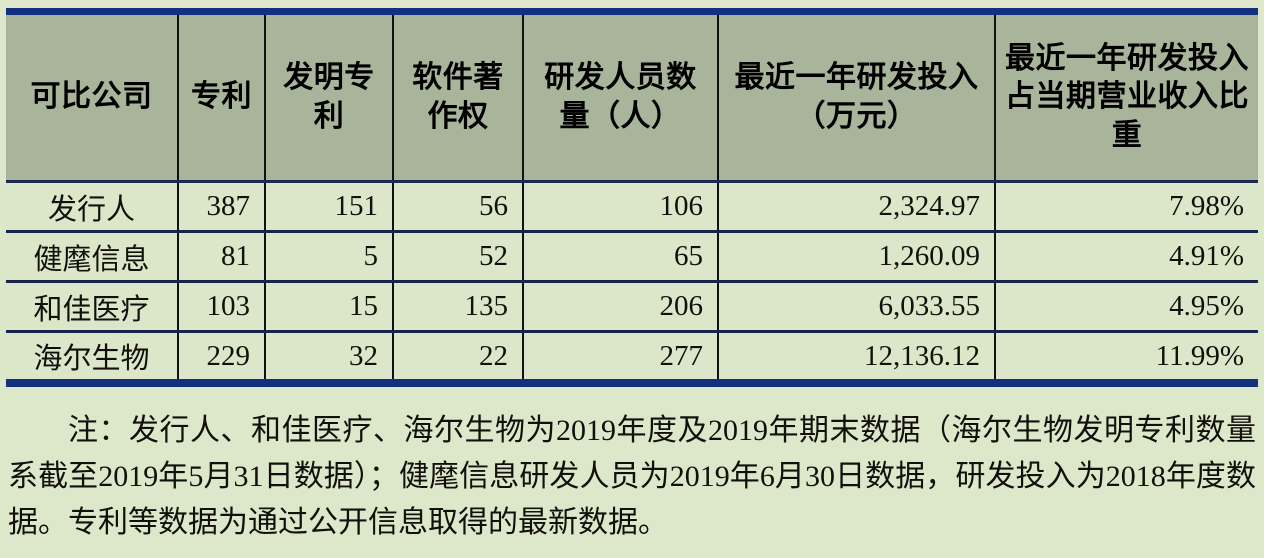 Image resolution: width=1264 pixels, height=558 pixels. Describe the element at coordinates (1126, 257) in the screenshot. I see `cell-rd-ratio: 4.91%` at that location.